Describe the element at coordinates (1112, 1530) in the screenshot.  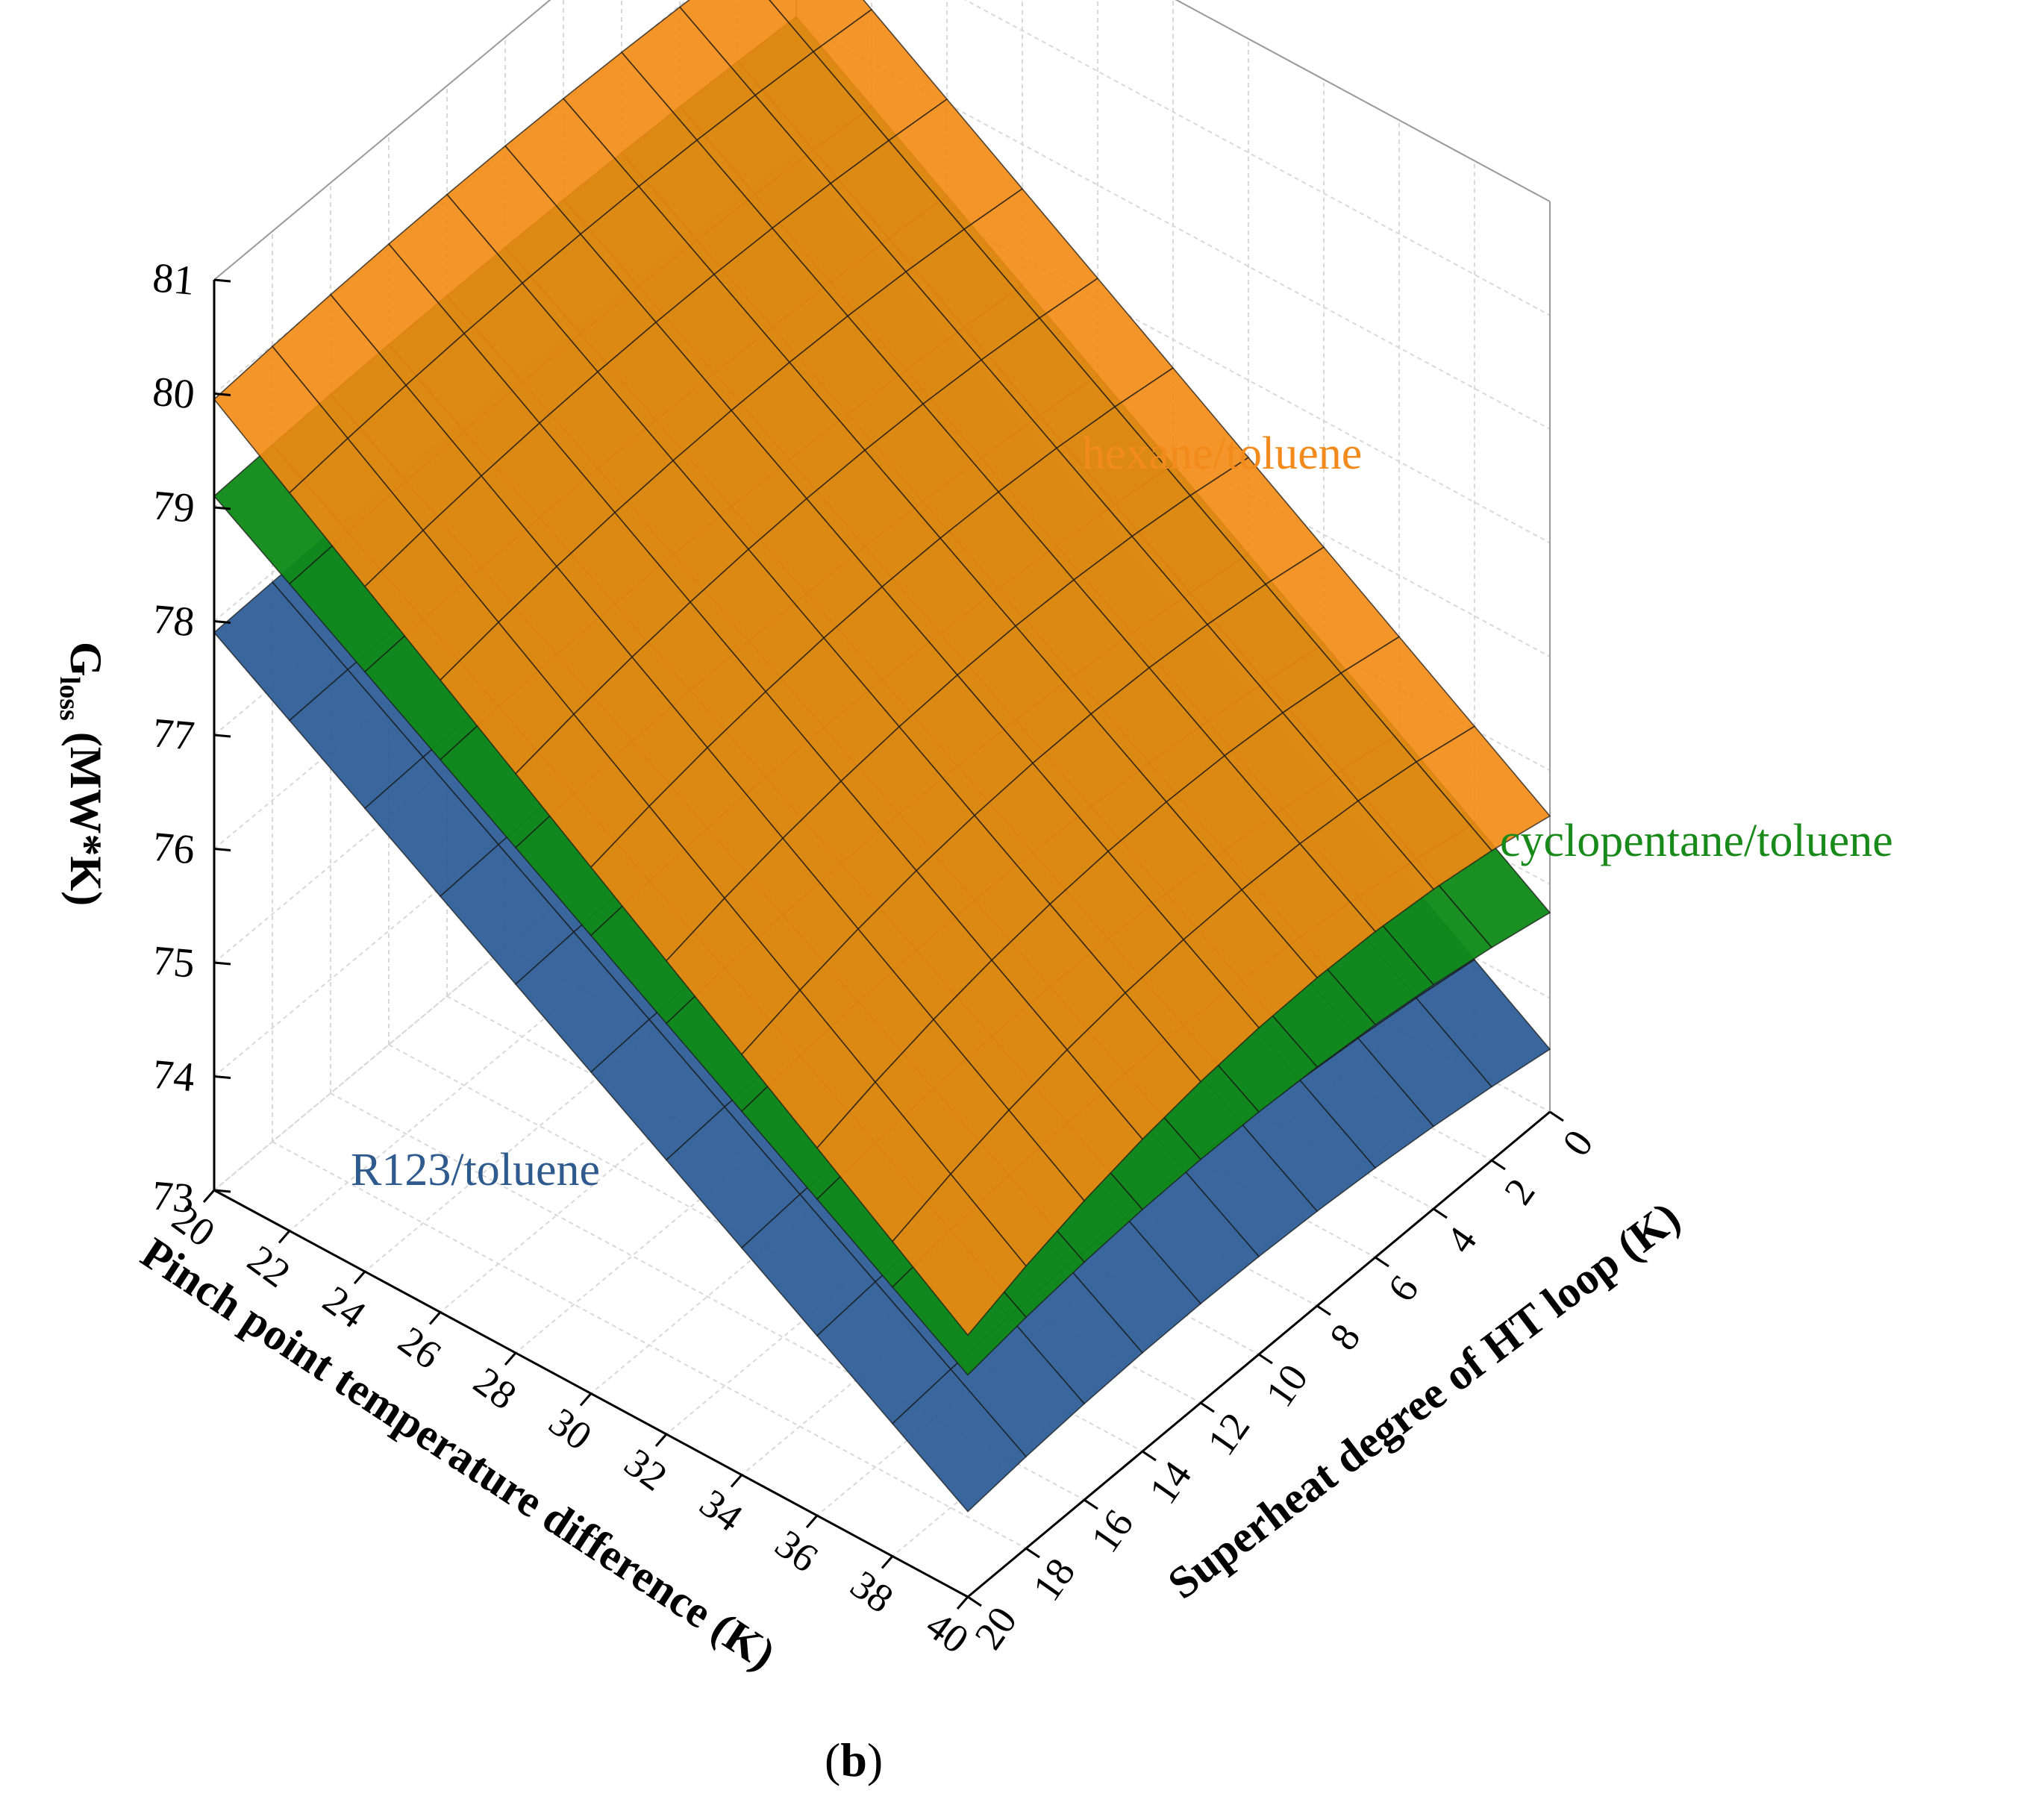
I see `y-tick-label: 16` at that location.